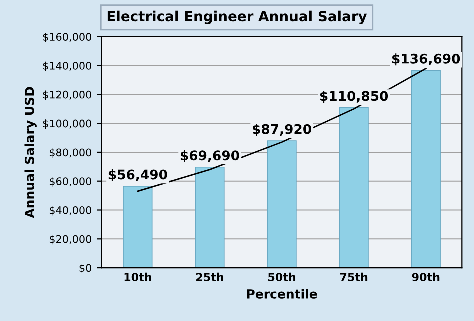 The image size is (474, 321). Describe the element at coordinates (71, 240) in the screenshot. I see `y-tick-label: $20,000` at that location.